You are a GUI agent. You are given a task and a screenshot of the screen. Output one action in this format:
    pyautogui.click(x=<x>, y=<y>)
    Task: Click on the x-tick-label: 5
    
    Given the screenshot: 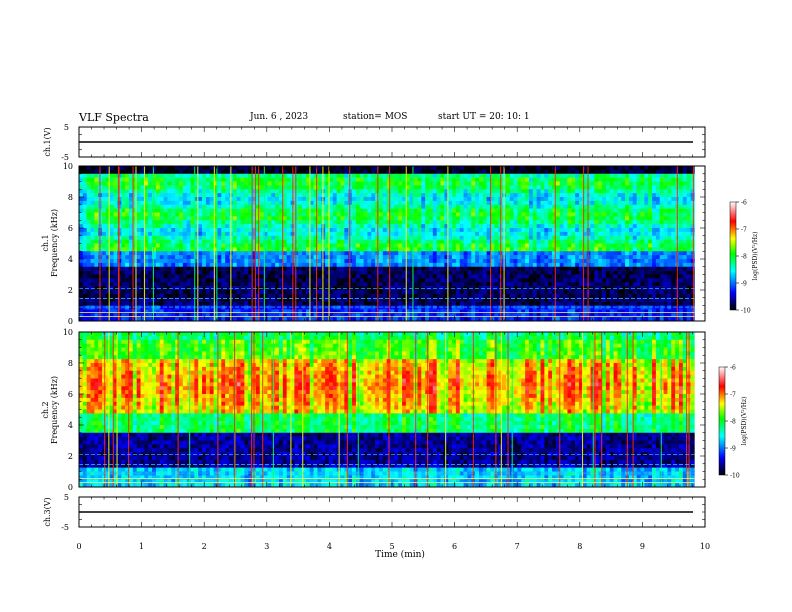 What is the action you would take?
    pyautogui.click(x=391, y=546)
    